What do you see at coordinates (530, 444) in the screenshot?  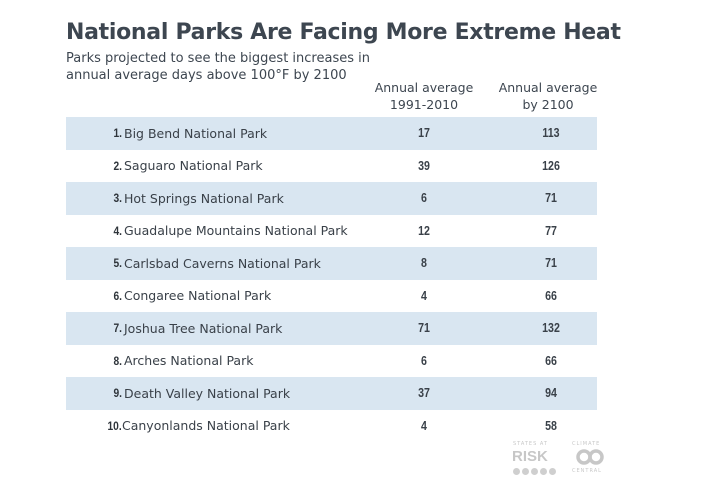 I see `logo-text: STATES AT` at bounding box center [530, 444].